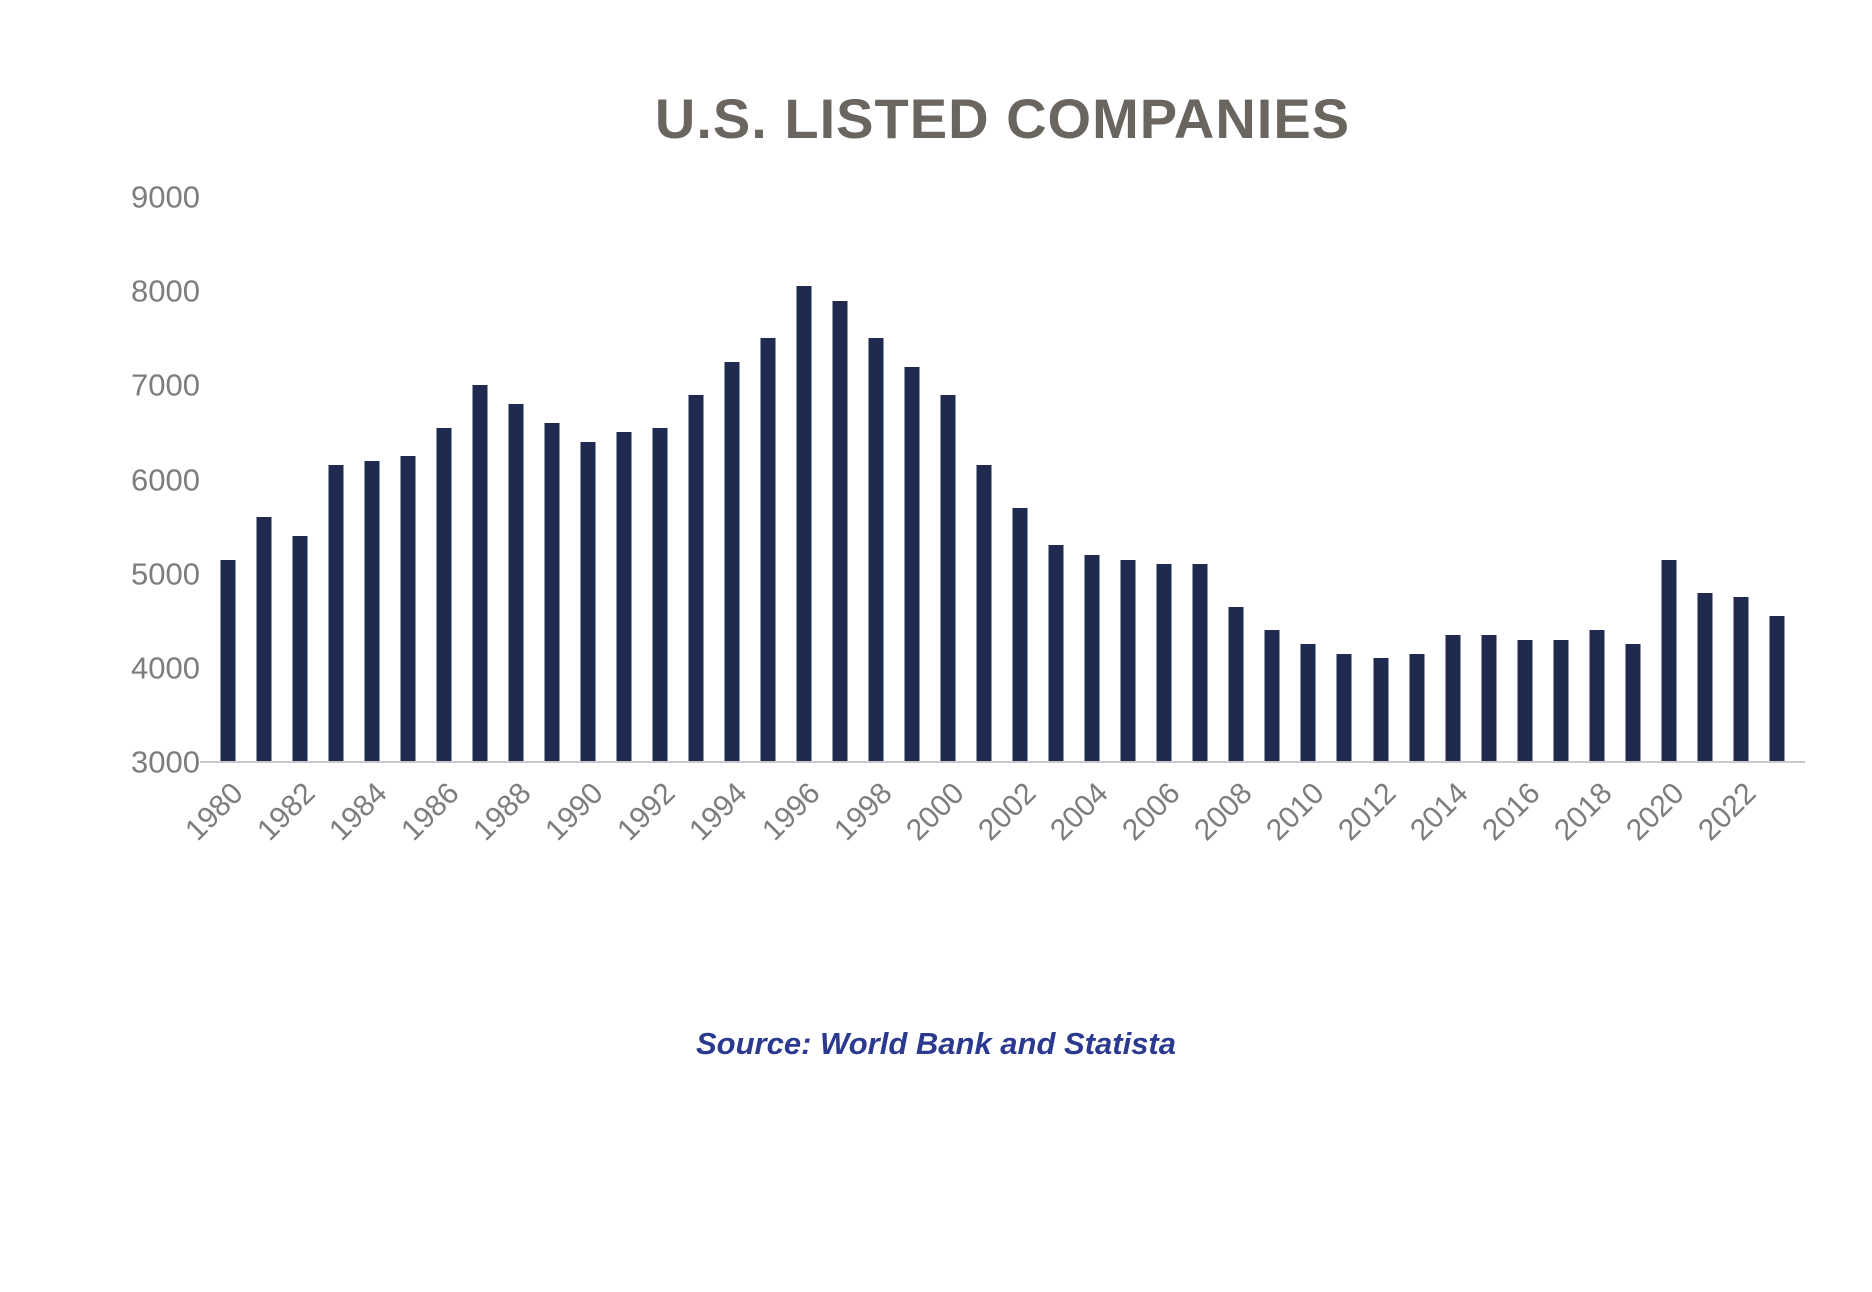 The image size is (1872, 1292). Describe the element at coordinates (503, 522) in the screenshot. I see `bar-slot: 1988` at that location.